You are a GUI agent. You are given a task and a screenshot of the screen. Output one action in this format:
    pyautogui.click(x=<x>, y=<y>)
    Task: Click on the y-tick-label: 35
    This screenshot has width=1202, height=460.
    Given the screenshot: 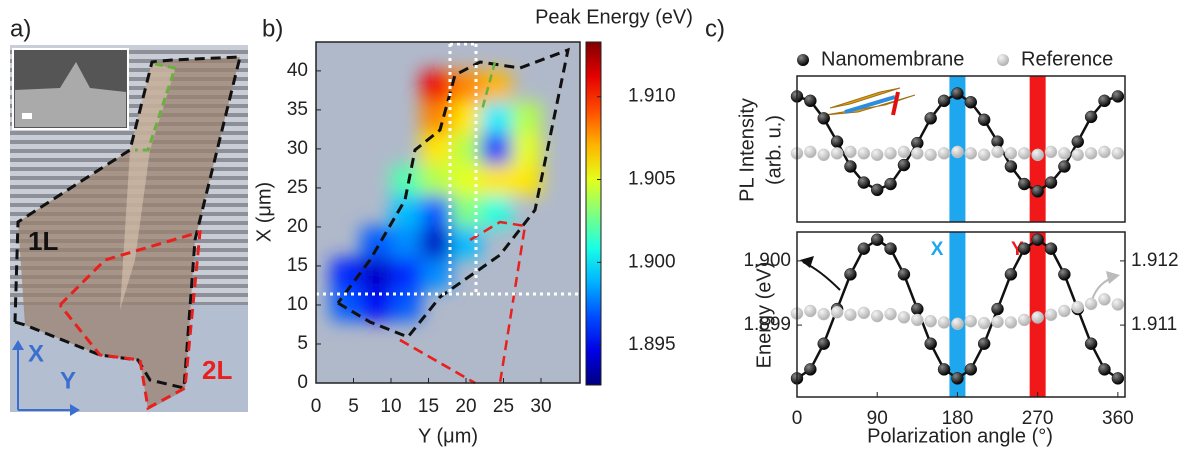 What is the action you would take?
    pyautogui.click(x=297, y=109)
    